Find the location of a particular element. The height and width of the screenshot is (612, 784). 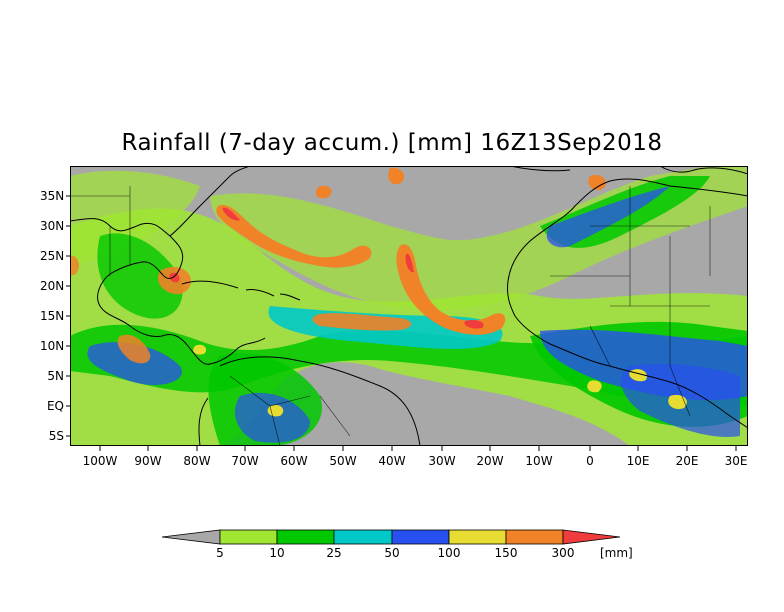

lat-label-10n: 10N is located at coordinates (52, 346).